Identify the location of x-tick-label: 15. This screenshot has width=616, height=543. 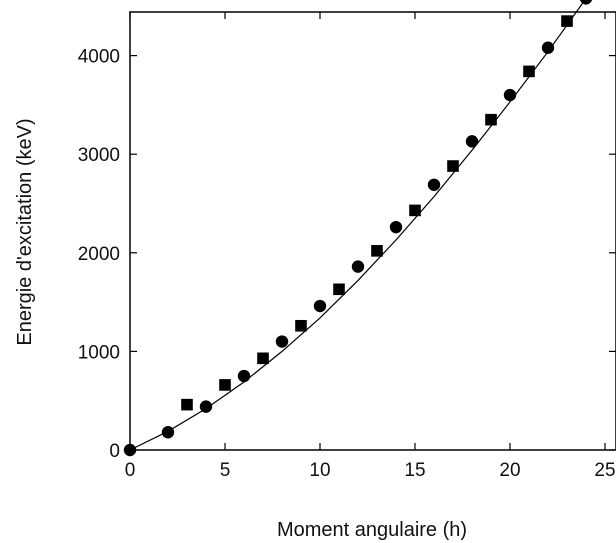
(414, 470).